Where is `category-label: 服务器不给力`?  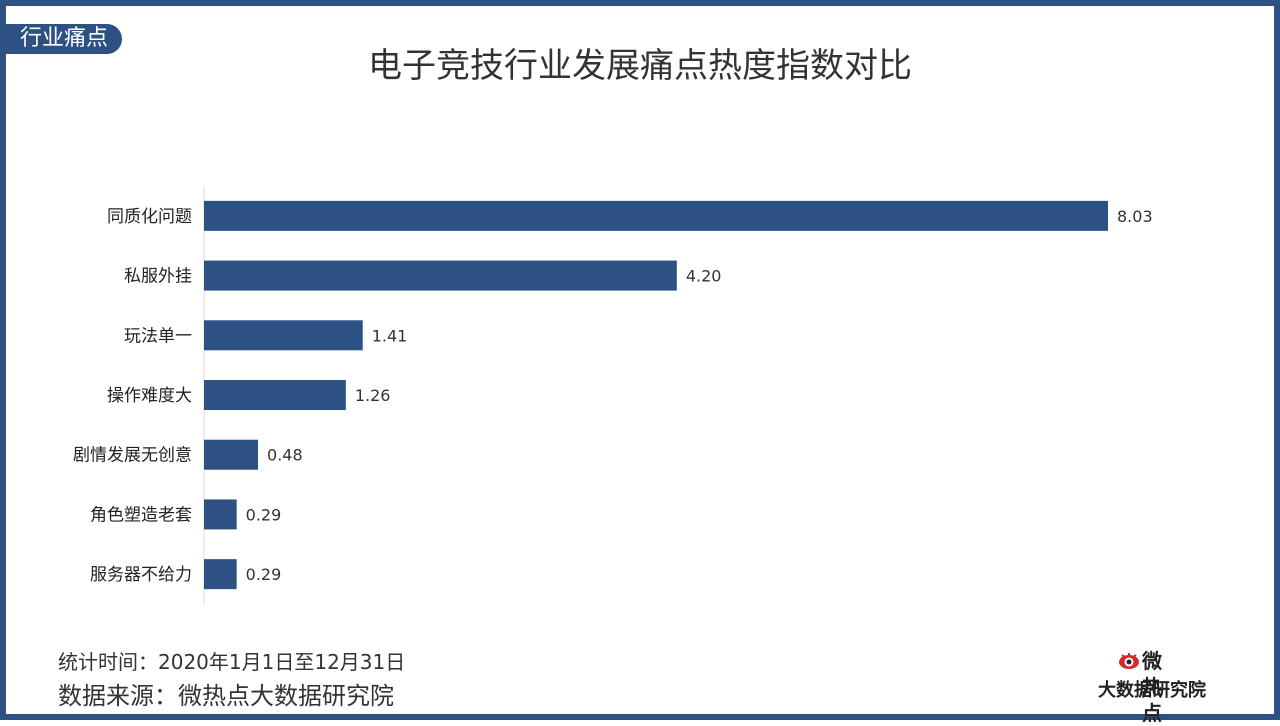 category-label: 服务器不给力 is located at coordinates (141, 575).